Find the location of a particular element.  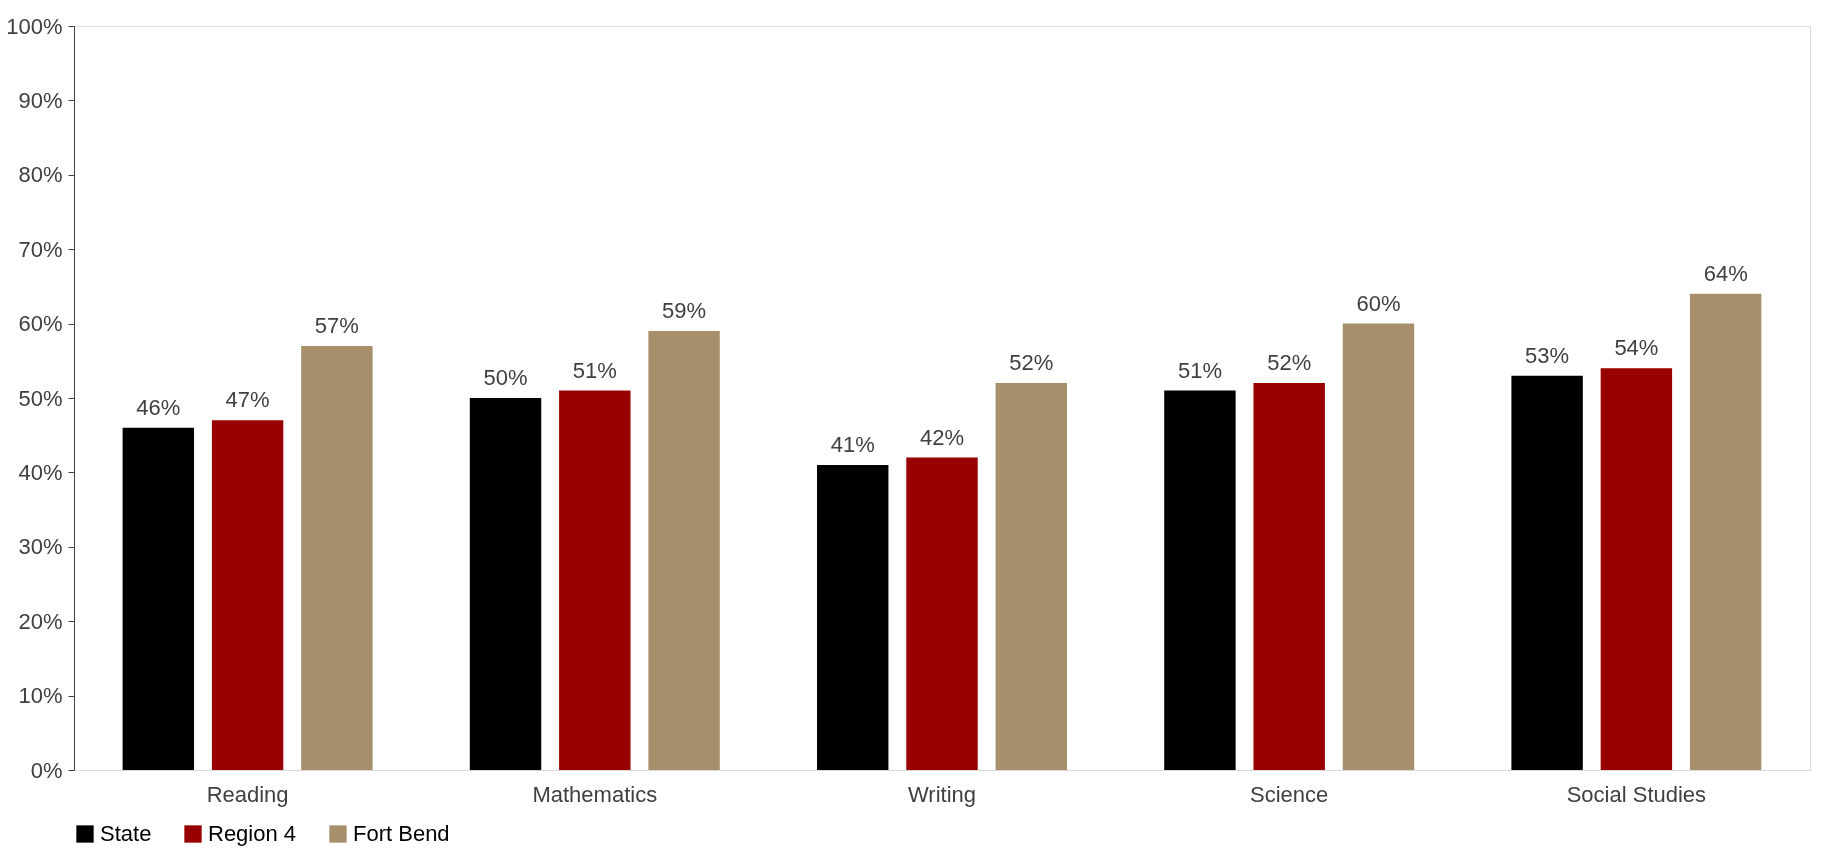

data-label: 60% is located at coordinates (1378, 303).